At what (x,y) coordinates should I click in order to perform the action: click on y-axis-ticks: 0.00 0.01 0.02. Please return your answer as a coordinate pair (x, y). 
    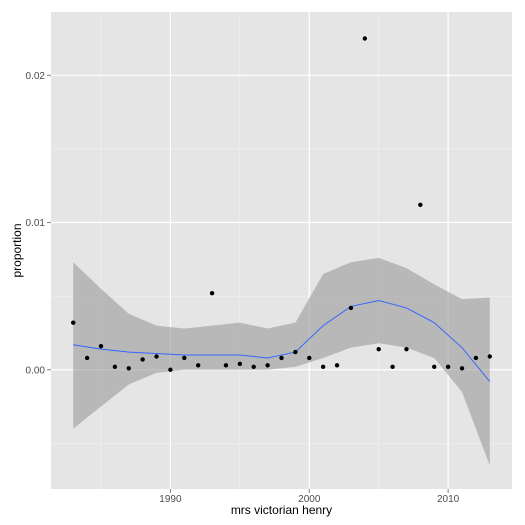
    Looking at the image, I should click on (38, 223).